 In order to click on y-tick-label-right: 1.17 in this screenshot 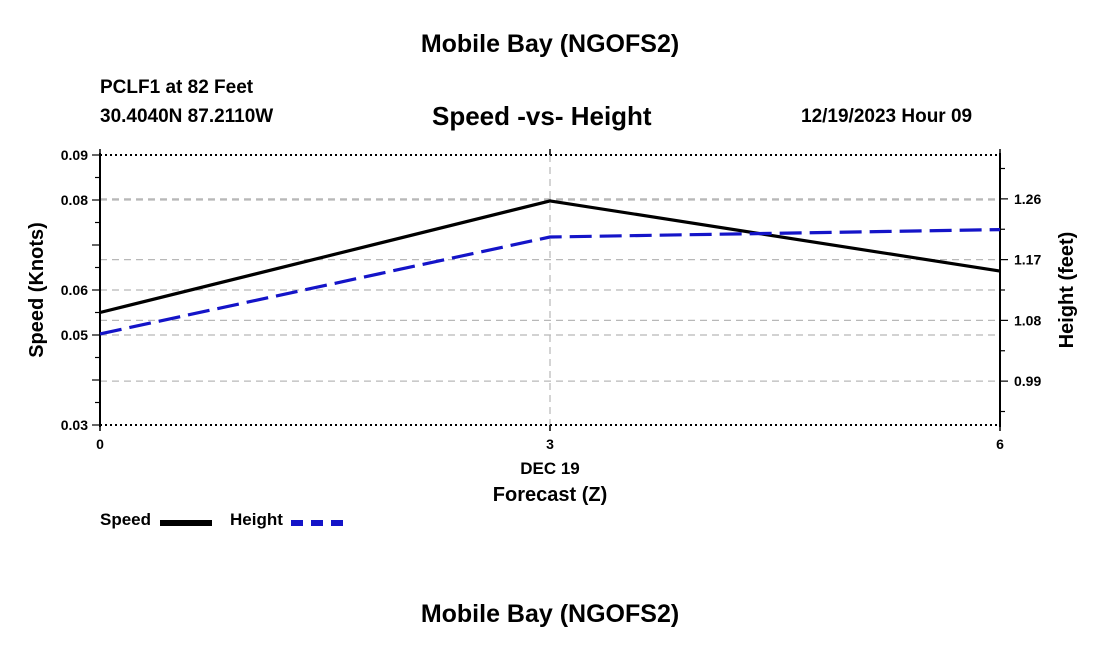, I will do `click(1027, 260)`.